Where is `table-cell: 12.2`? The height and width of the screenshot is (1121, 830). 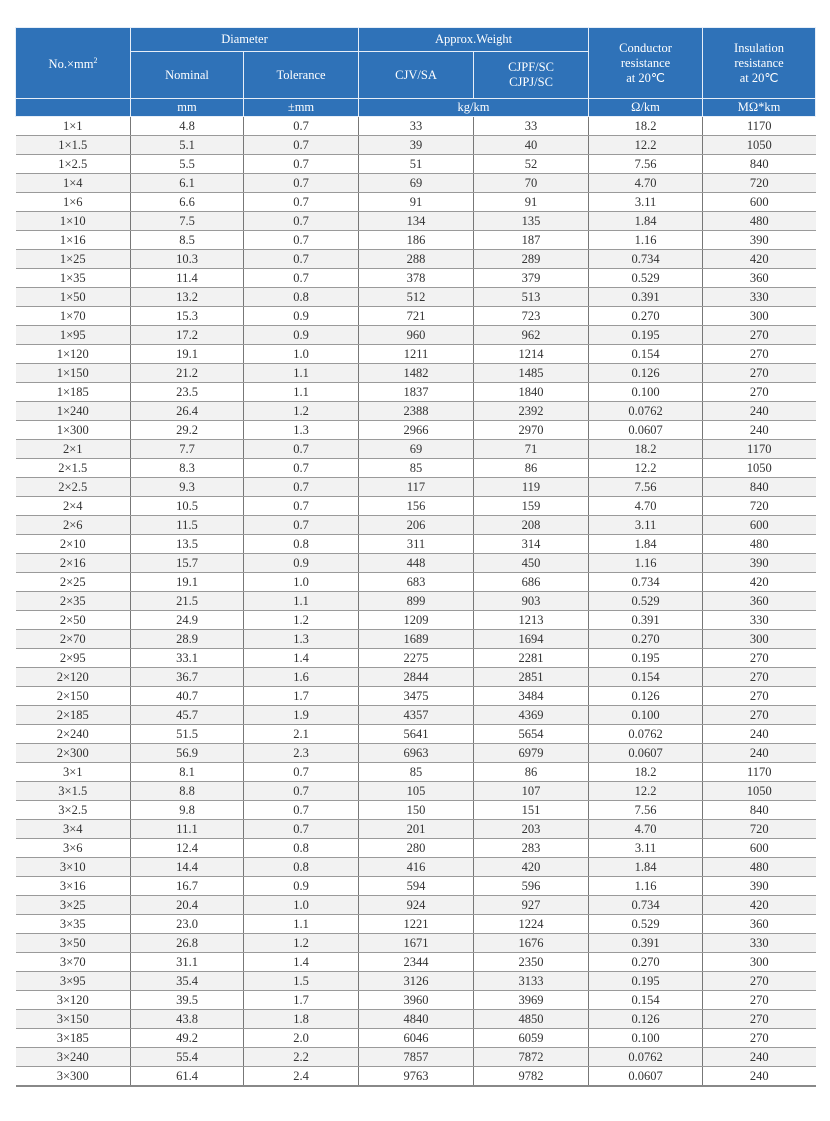
table-cell: 12.2 is located at coordinates (645, 145).